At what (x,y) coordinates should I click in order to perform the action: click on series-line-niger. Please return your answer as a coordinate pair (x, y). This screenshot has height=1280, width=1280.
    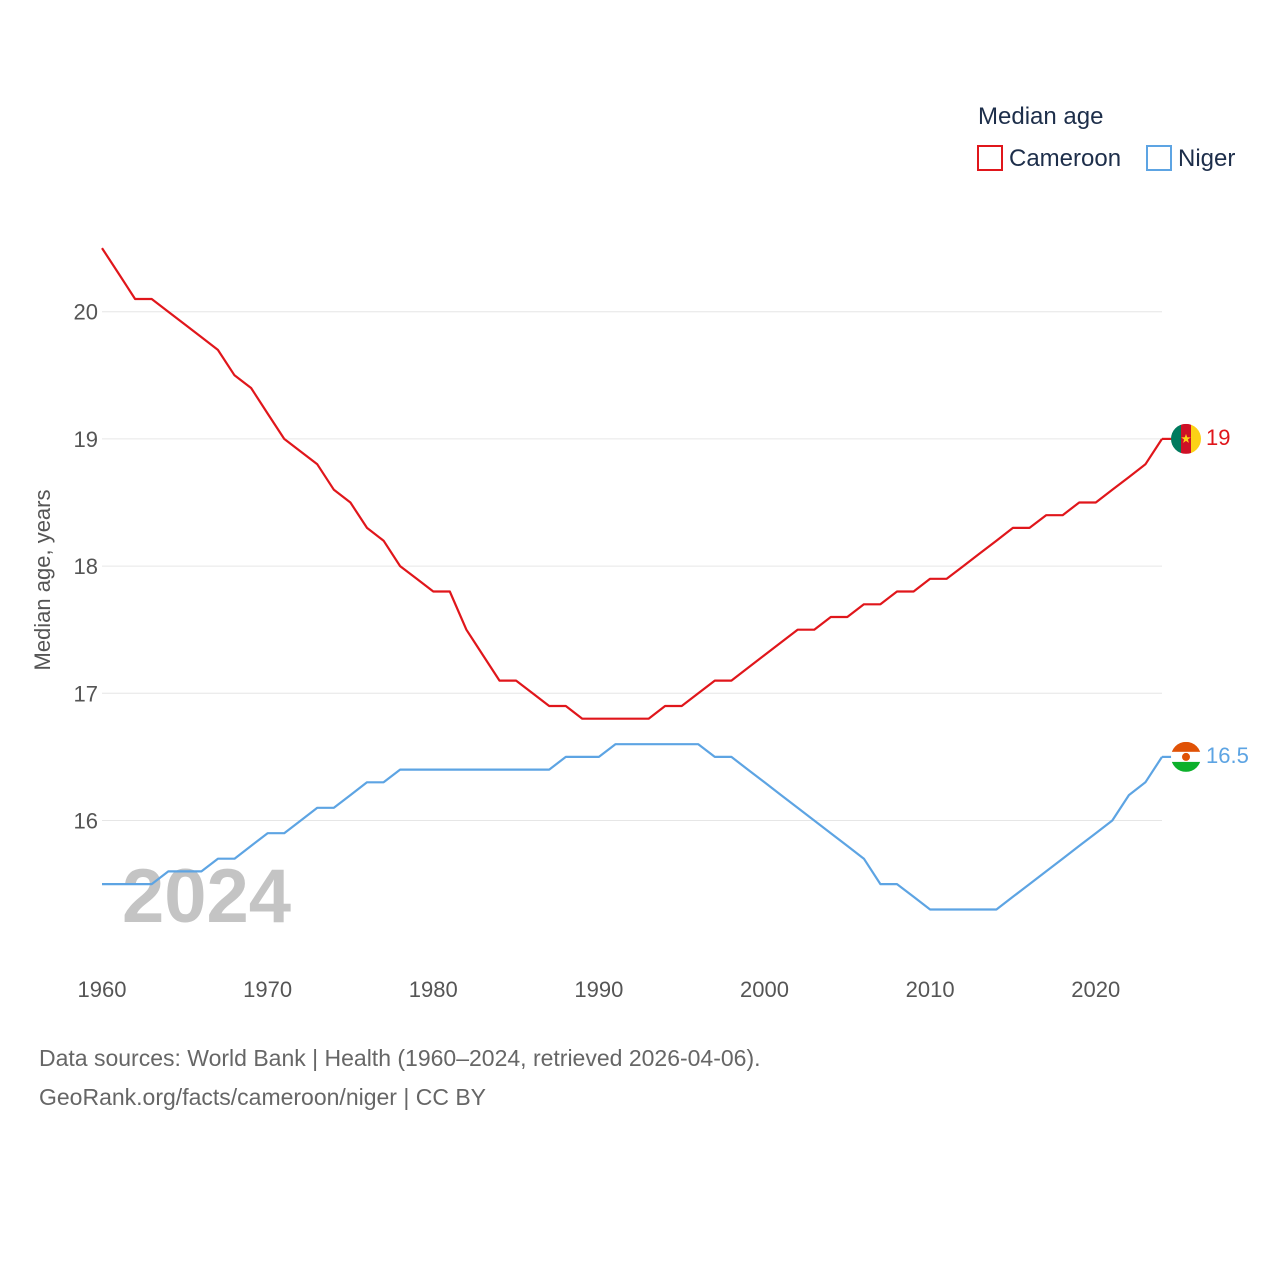
    Looking at the image, I should click on (632, 827).